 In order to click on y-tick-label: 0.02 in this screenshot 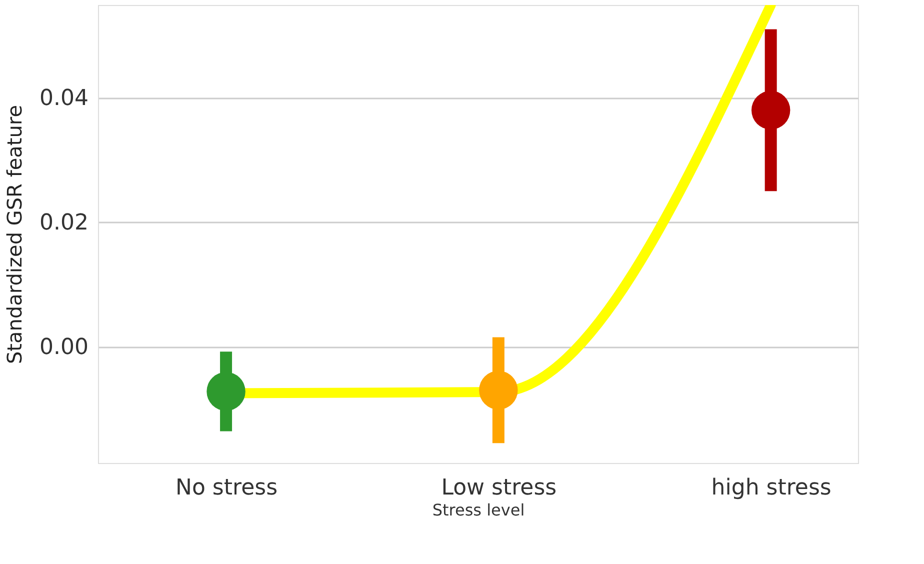, I will do `click(64, 223)`.